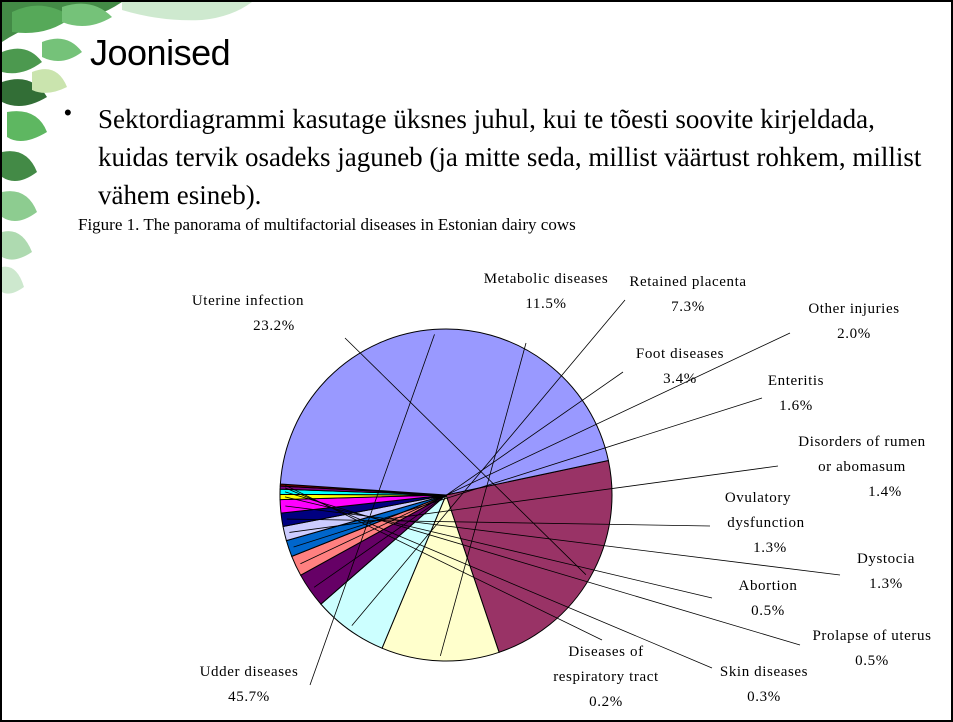 The width and height of the screenshot is (953, 722). Describe the element at coordinates (606, 702) in the screenshot. I see `slice-value-label: 0.2%` at that location.